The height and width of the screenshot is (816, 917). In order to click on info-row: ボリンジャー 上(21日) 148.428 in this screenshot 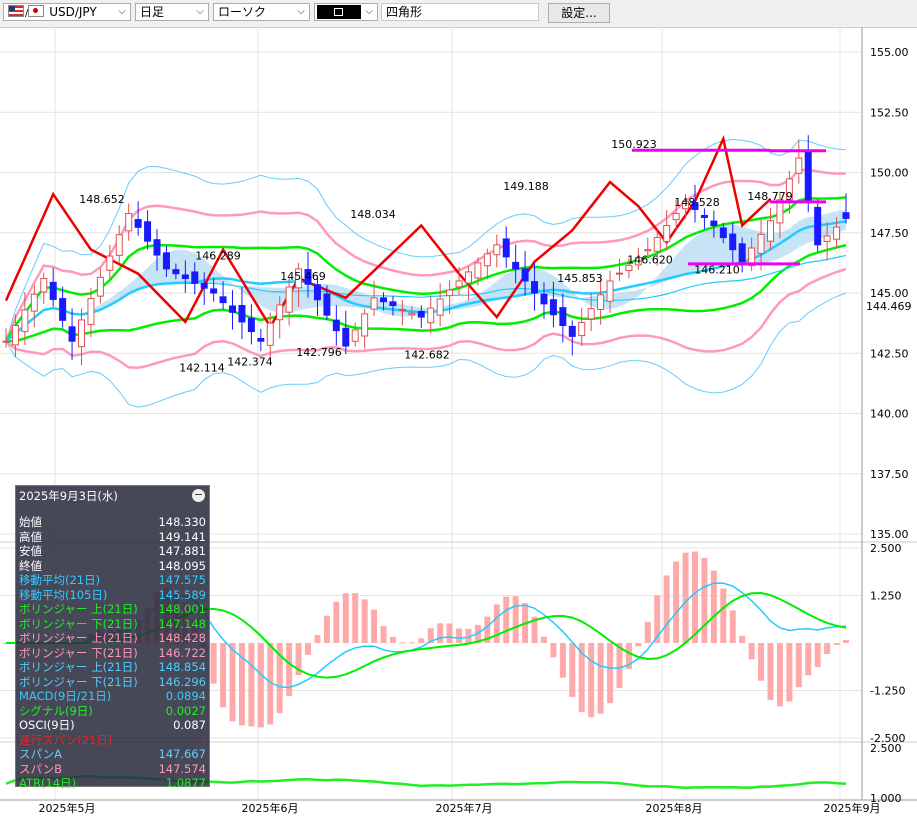, I will do `click(112, 638)`.